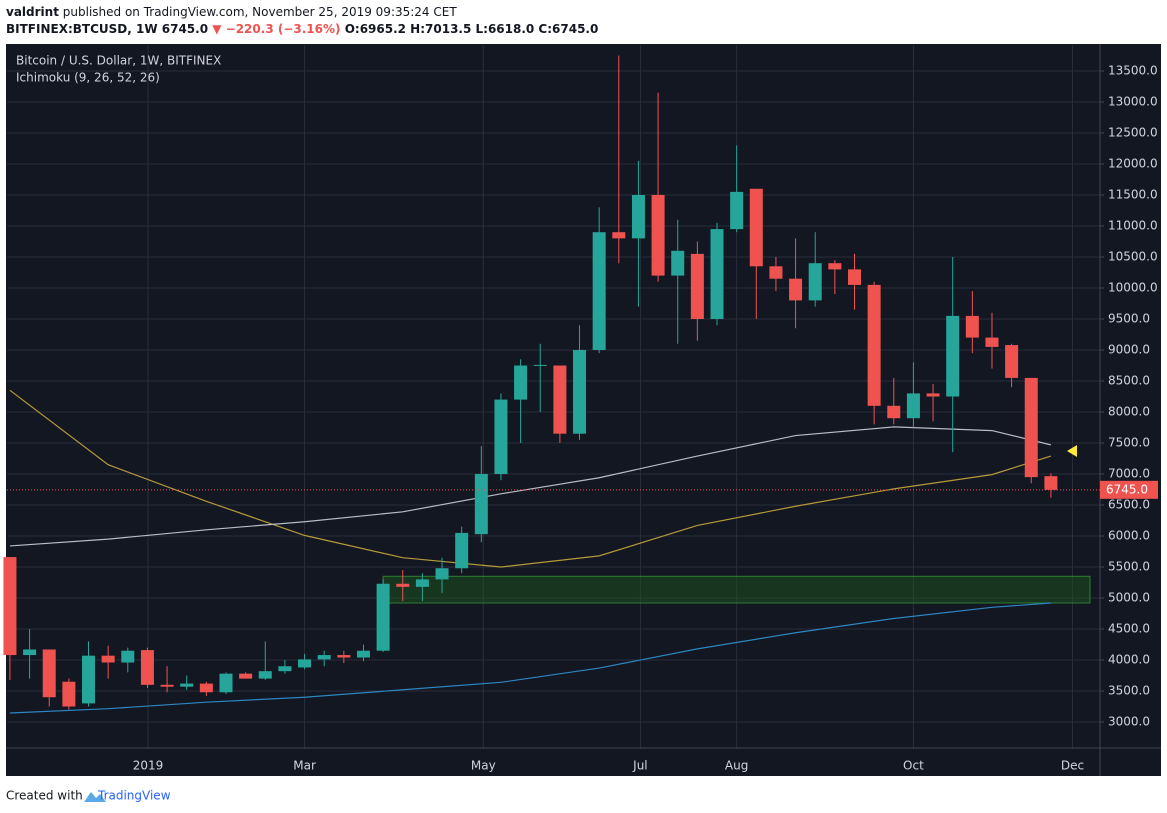 This screenshot has height=813, width=1167. What do you see at coordinates (82, 29) in the screenshot?
I see `symbol: BITFINEX:BTCUSD, 1W` at bounding box center [82, 29].